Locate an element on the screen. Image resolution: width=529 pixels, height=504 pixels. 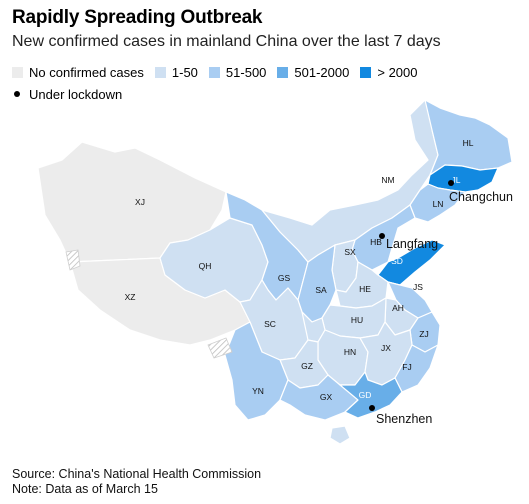
province-GD is located at coordinates (371, 395).